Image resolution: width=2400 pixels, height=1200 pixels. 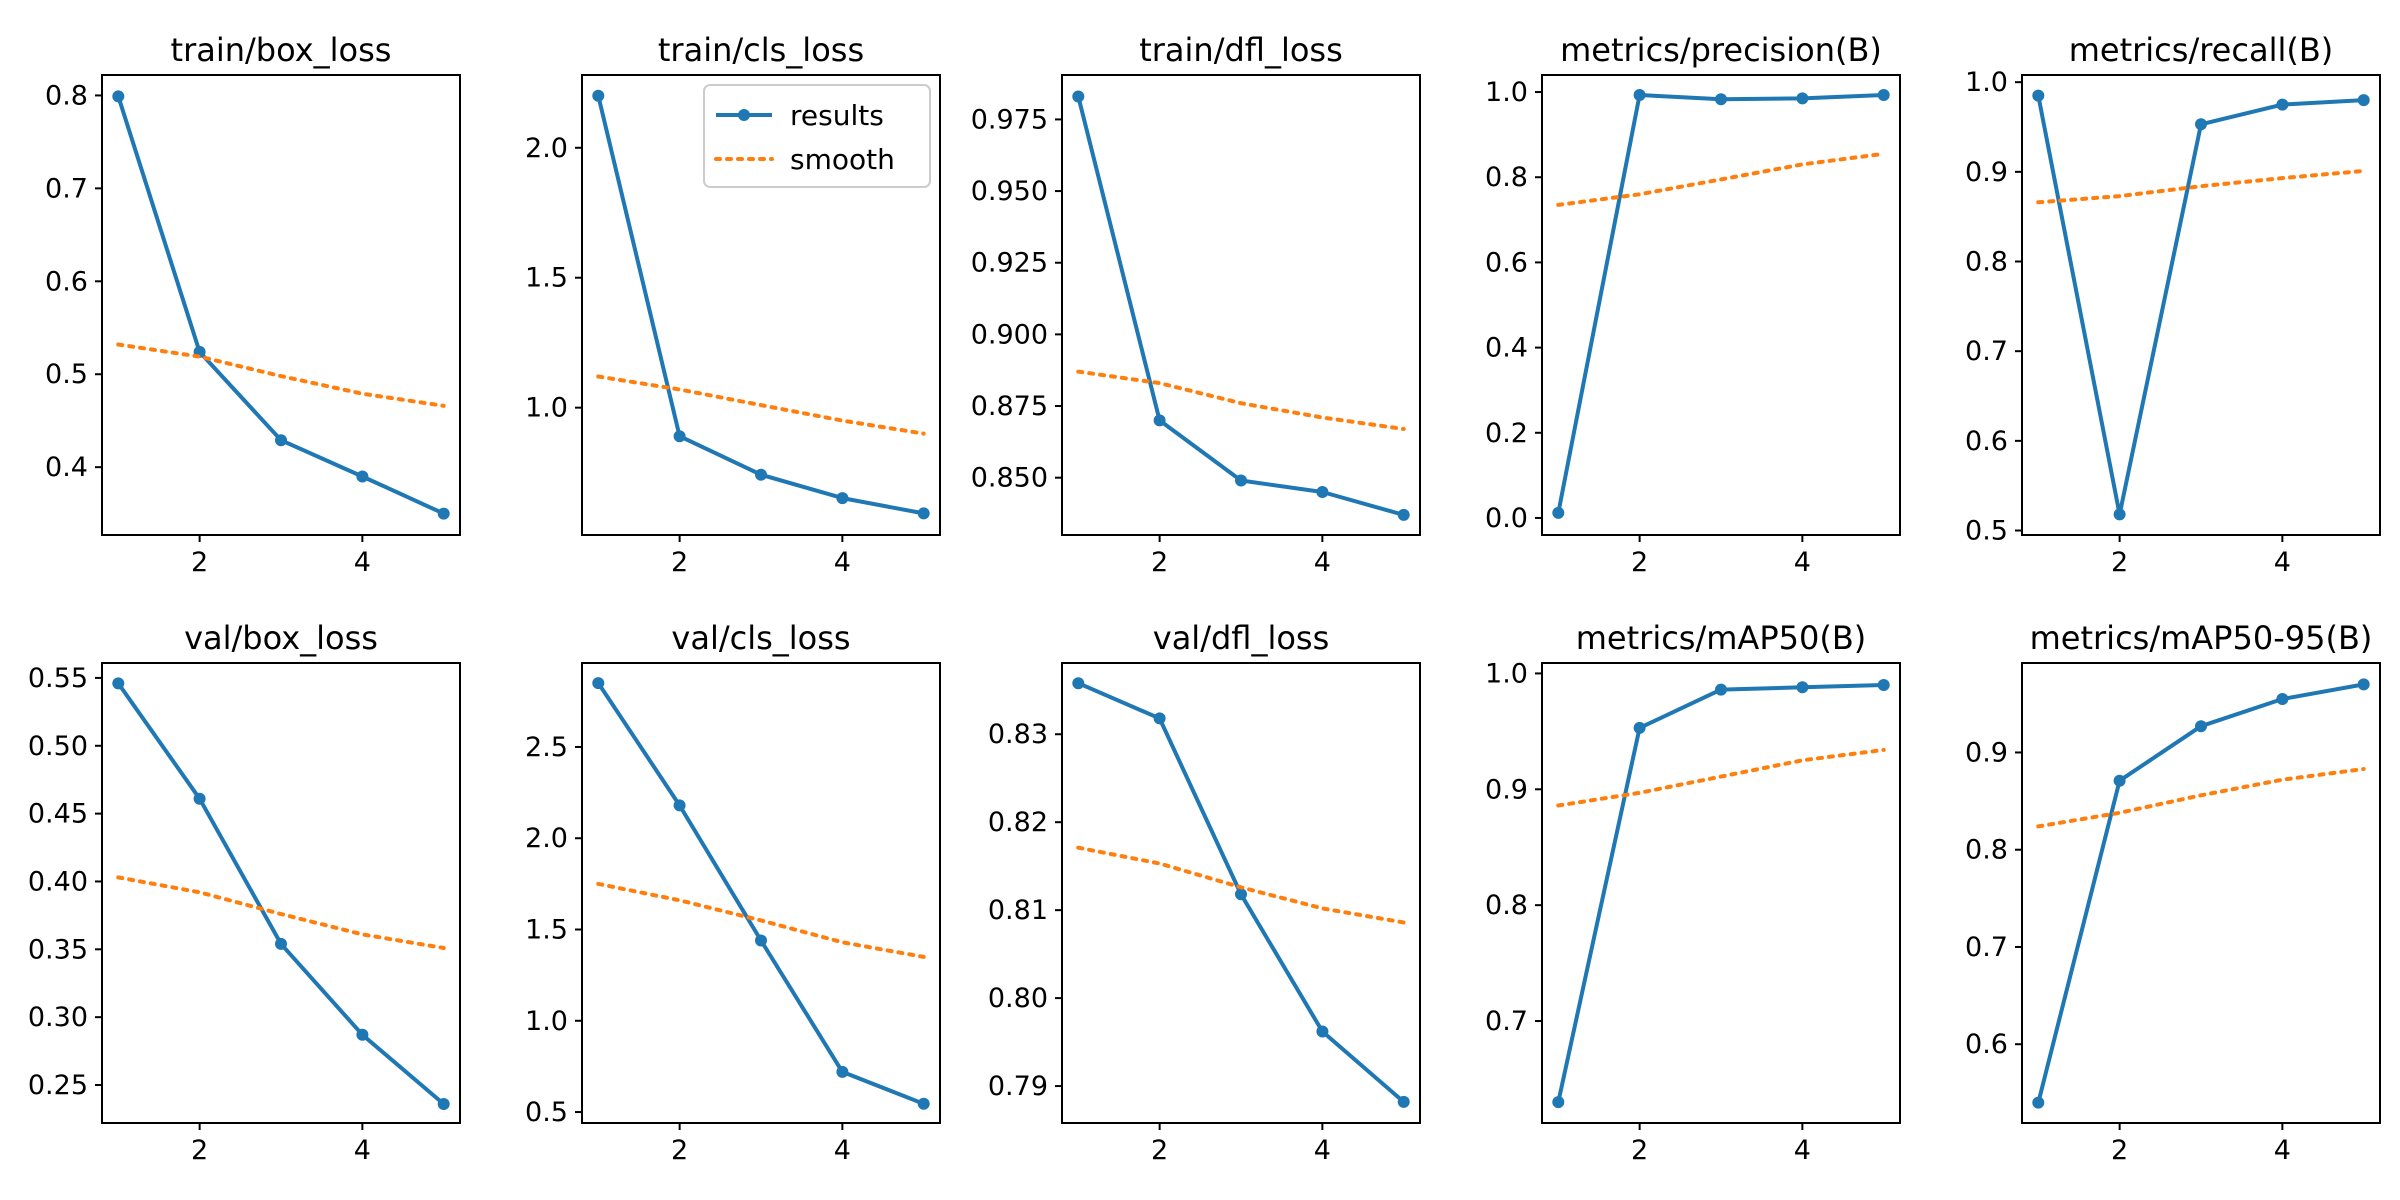 What do you see at coordinates (281, 638) in the screenshot?
I see `chart-title: val/box_loss` at bounding box center [281, 638].